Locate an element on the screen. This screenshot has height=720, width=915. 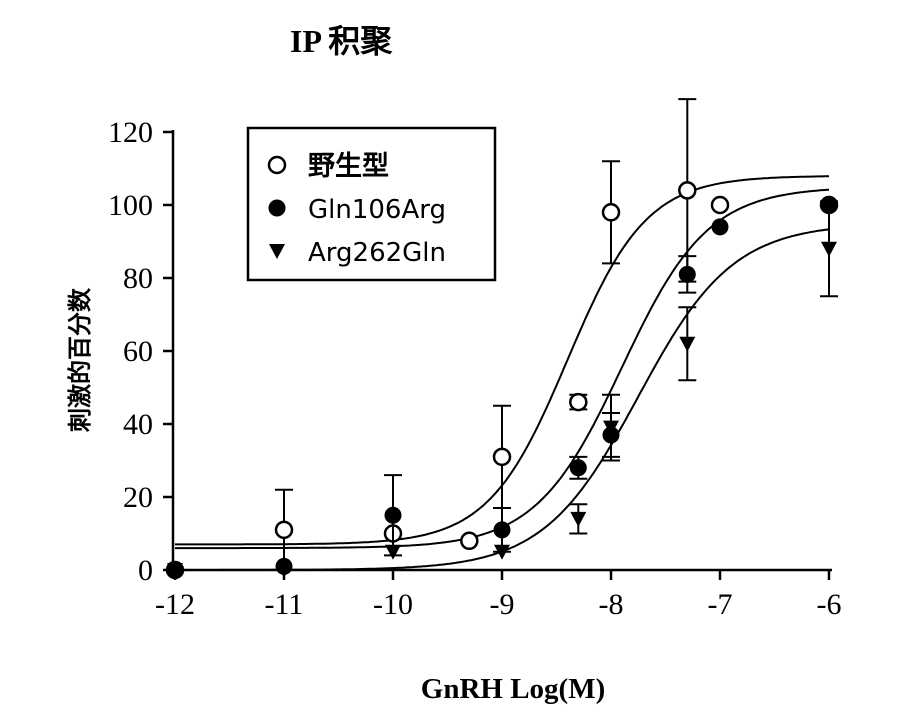
x-tick-label: -9 is located at coordinates (502, 604).